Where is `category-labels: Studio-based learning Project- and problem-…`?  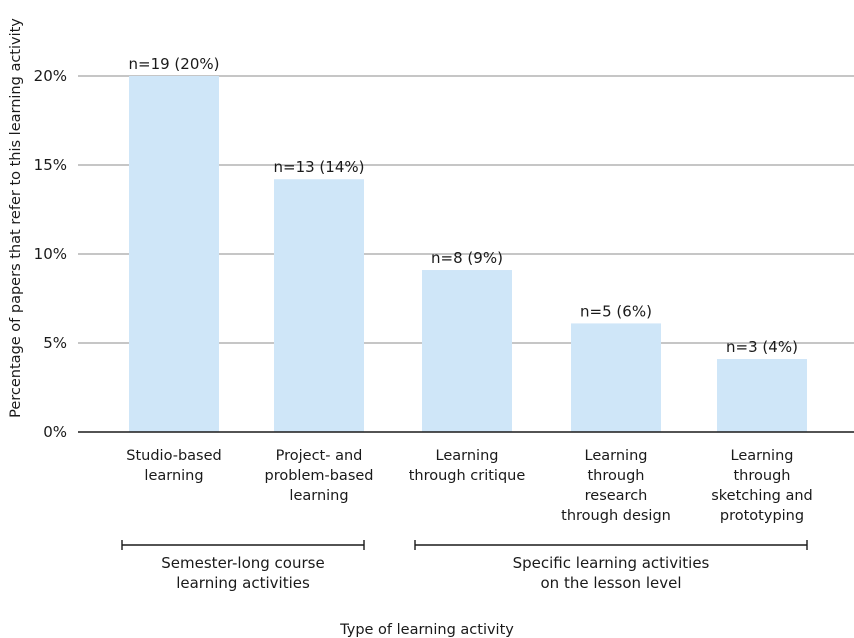 category-labels: Studio-based learning Project- and problem-… is located at coordinates (469, 486).